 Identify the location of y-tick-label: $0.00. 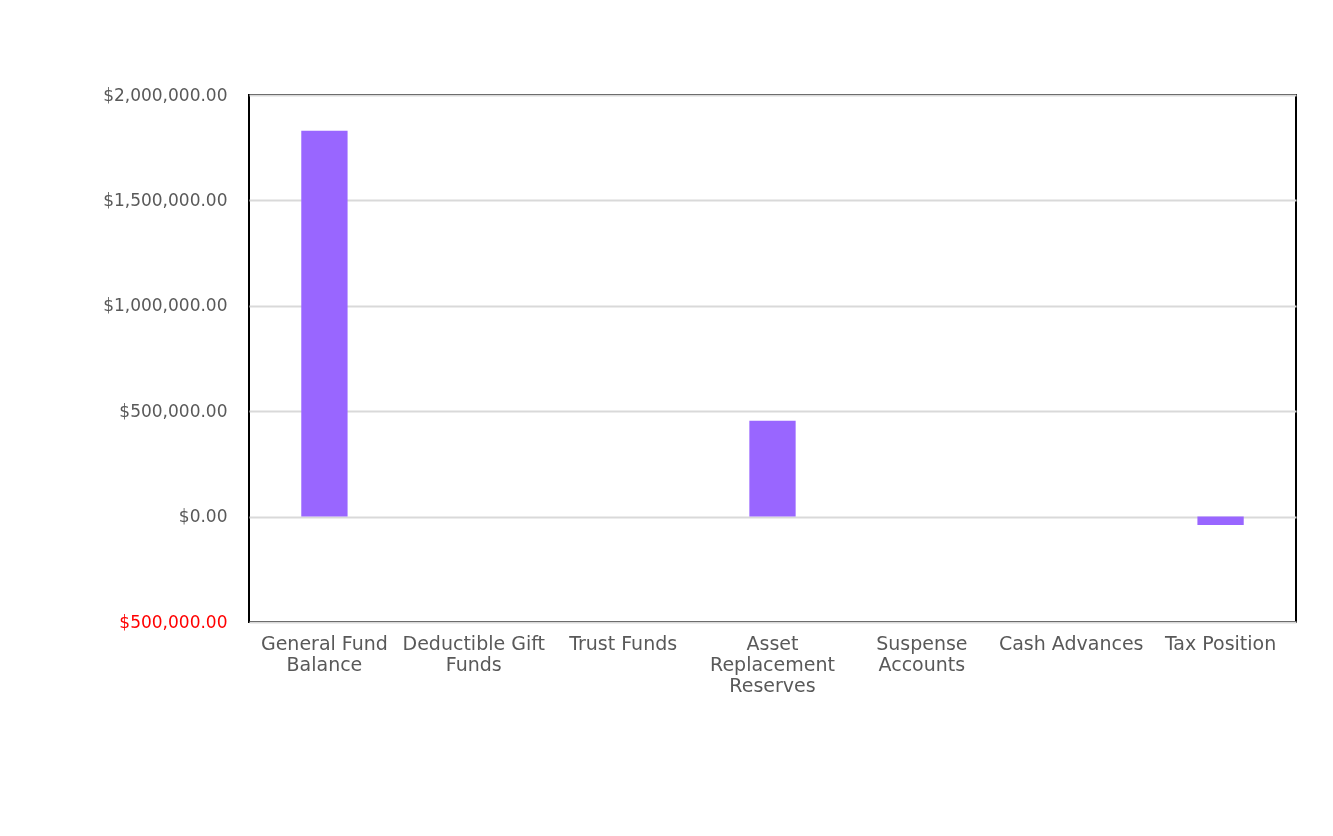
(203, 516).